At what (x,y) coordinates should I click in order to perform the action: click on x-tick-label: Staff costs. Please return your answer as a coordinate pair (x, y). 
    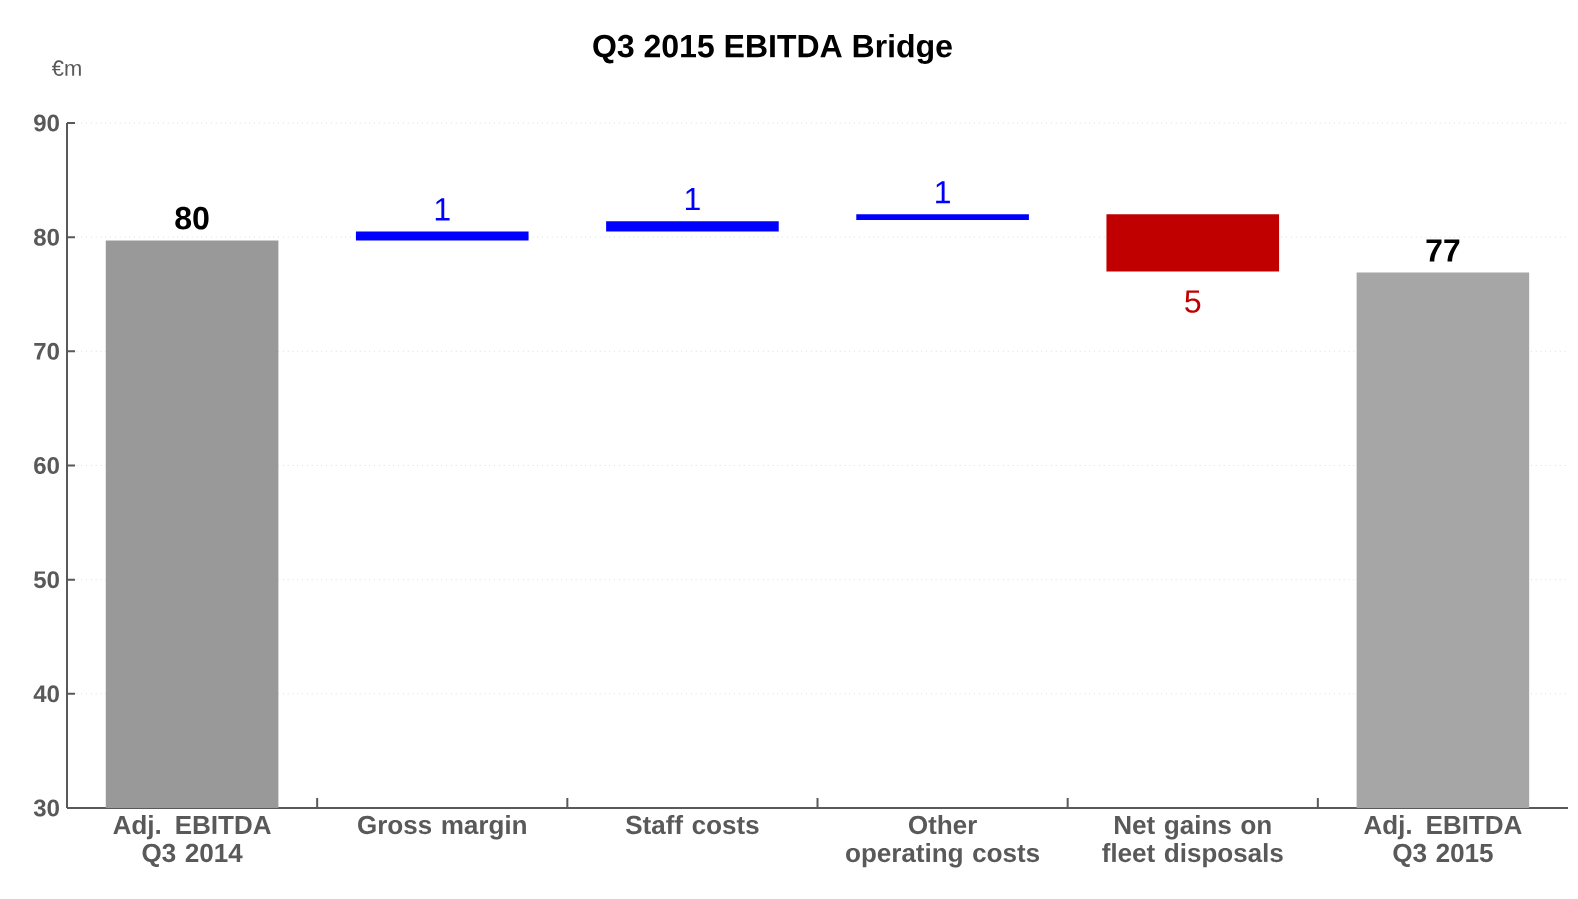
    Looking at the image, I should click on (692, 825).